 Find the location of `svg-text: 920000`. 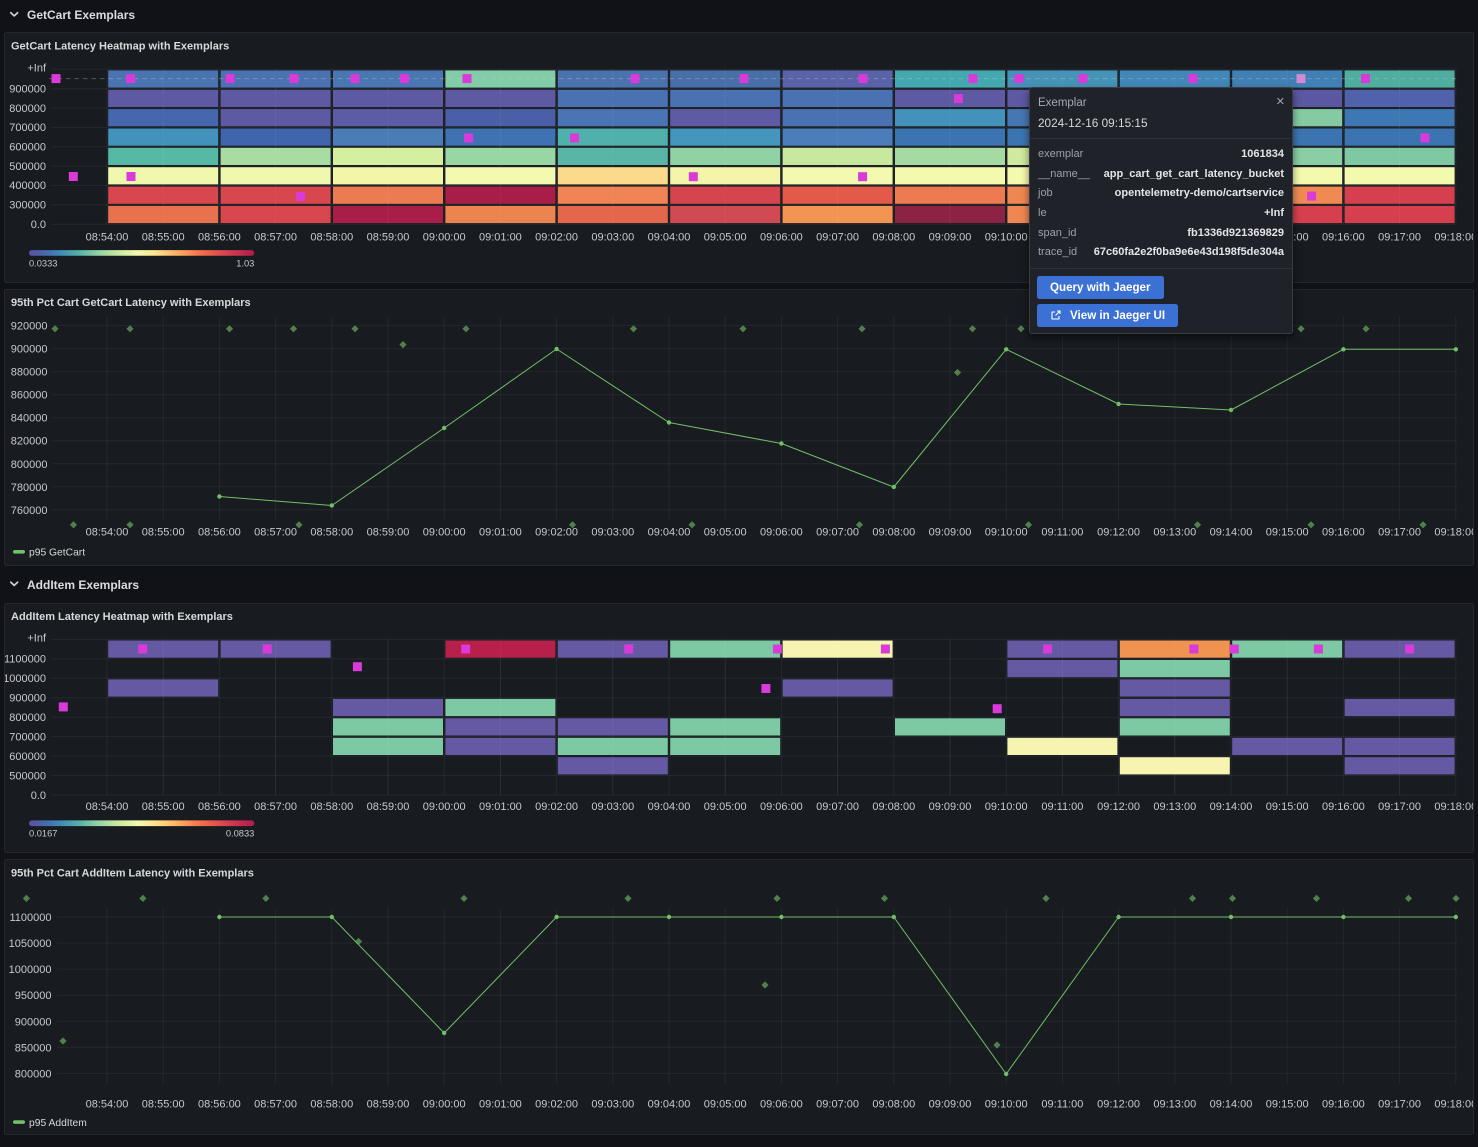

svg-text: 920000 is located at coordinates (29, 327).